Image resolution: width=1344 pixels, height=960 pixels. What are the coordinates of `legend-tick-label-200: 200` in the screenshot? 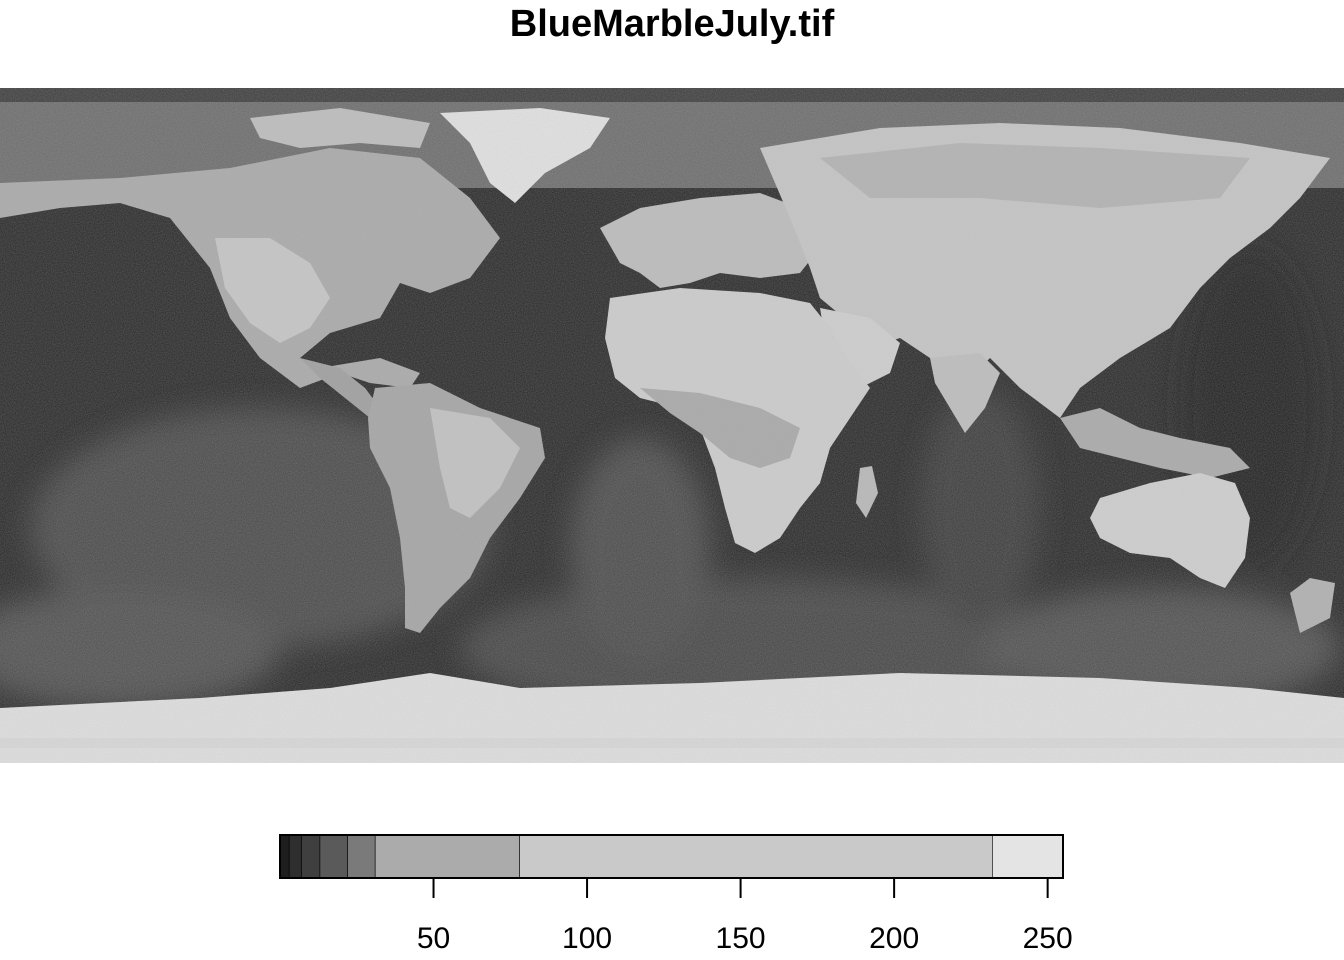 It's located at (894, 938).